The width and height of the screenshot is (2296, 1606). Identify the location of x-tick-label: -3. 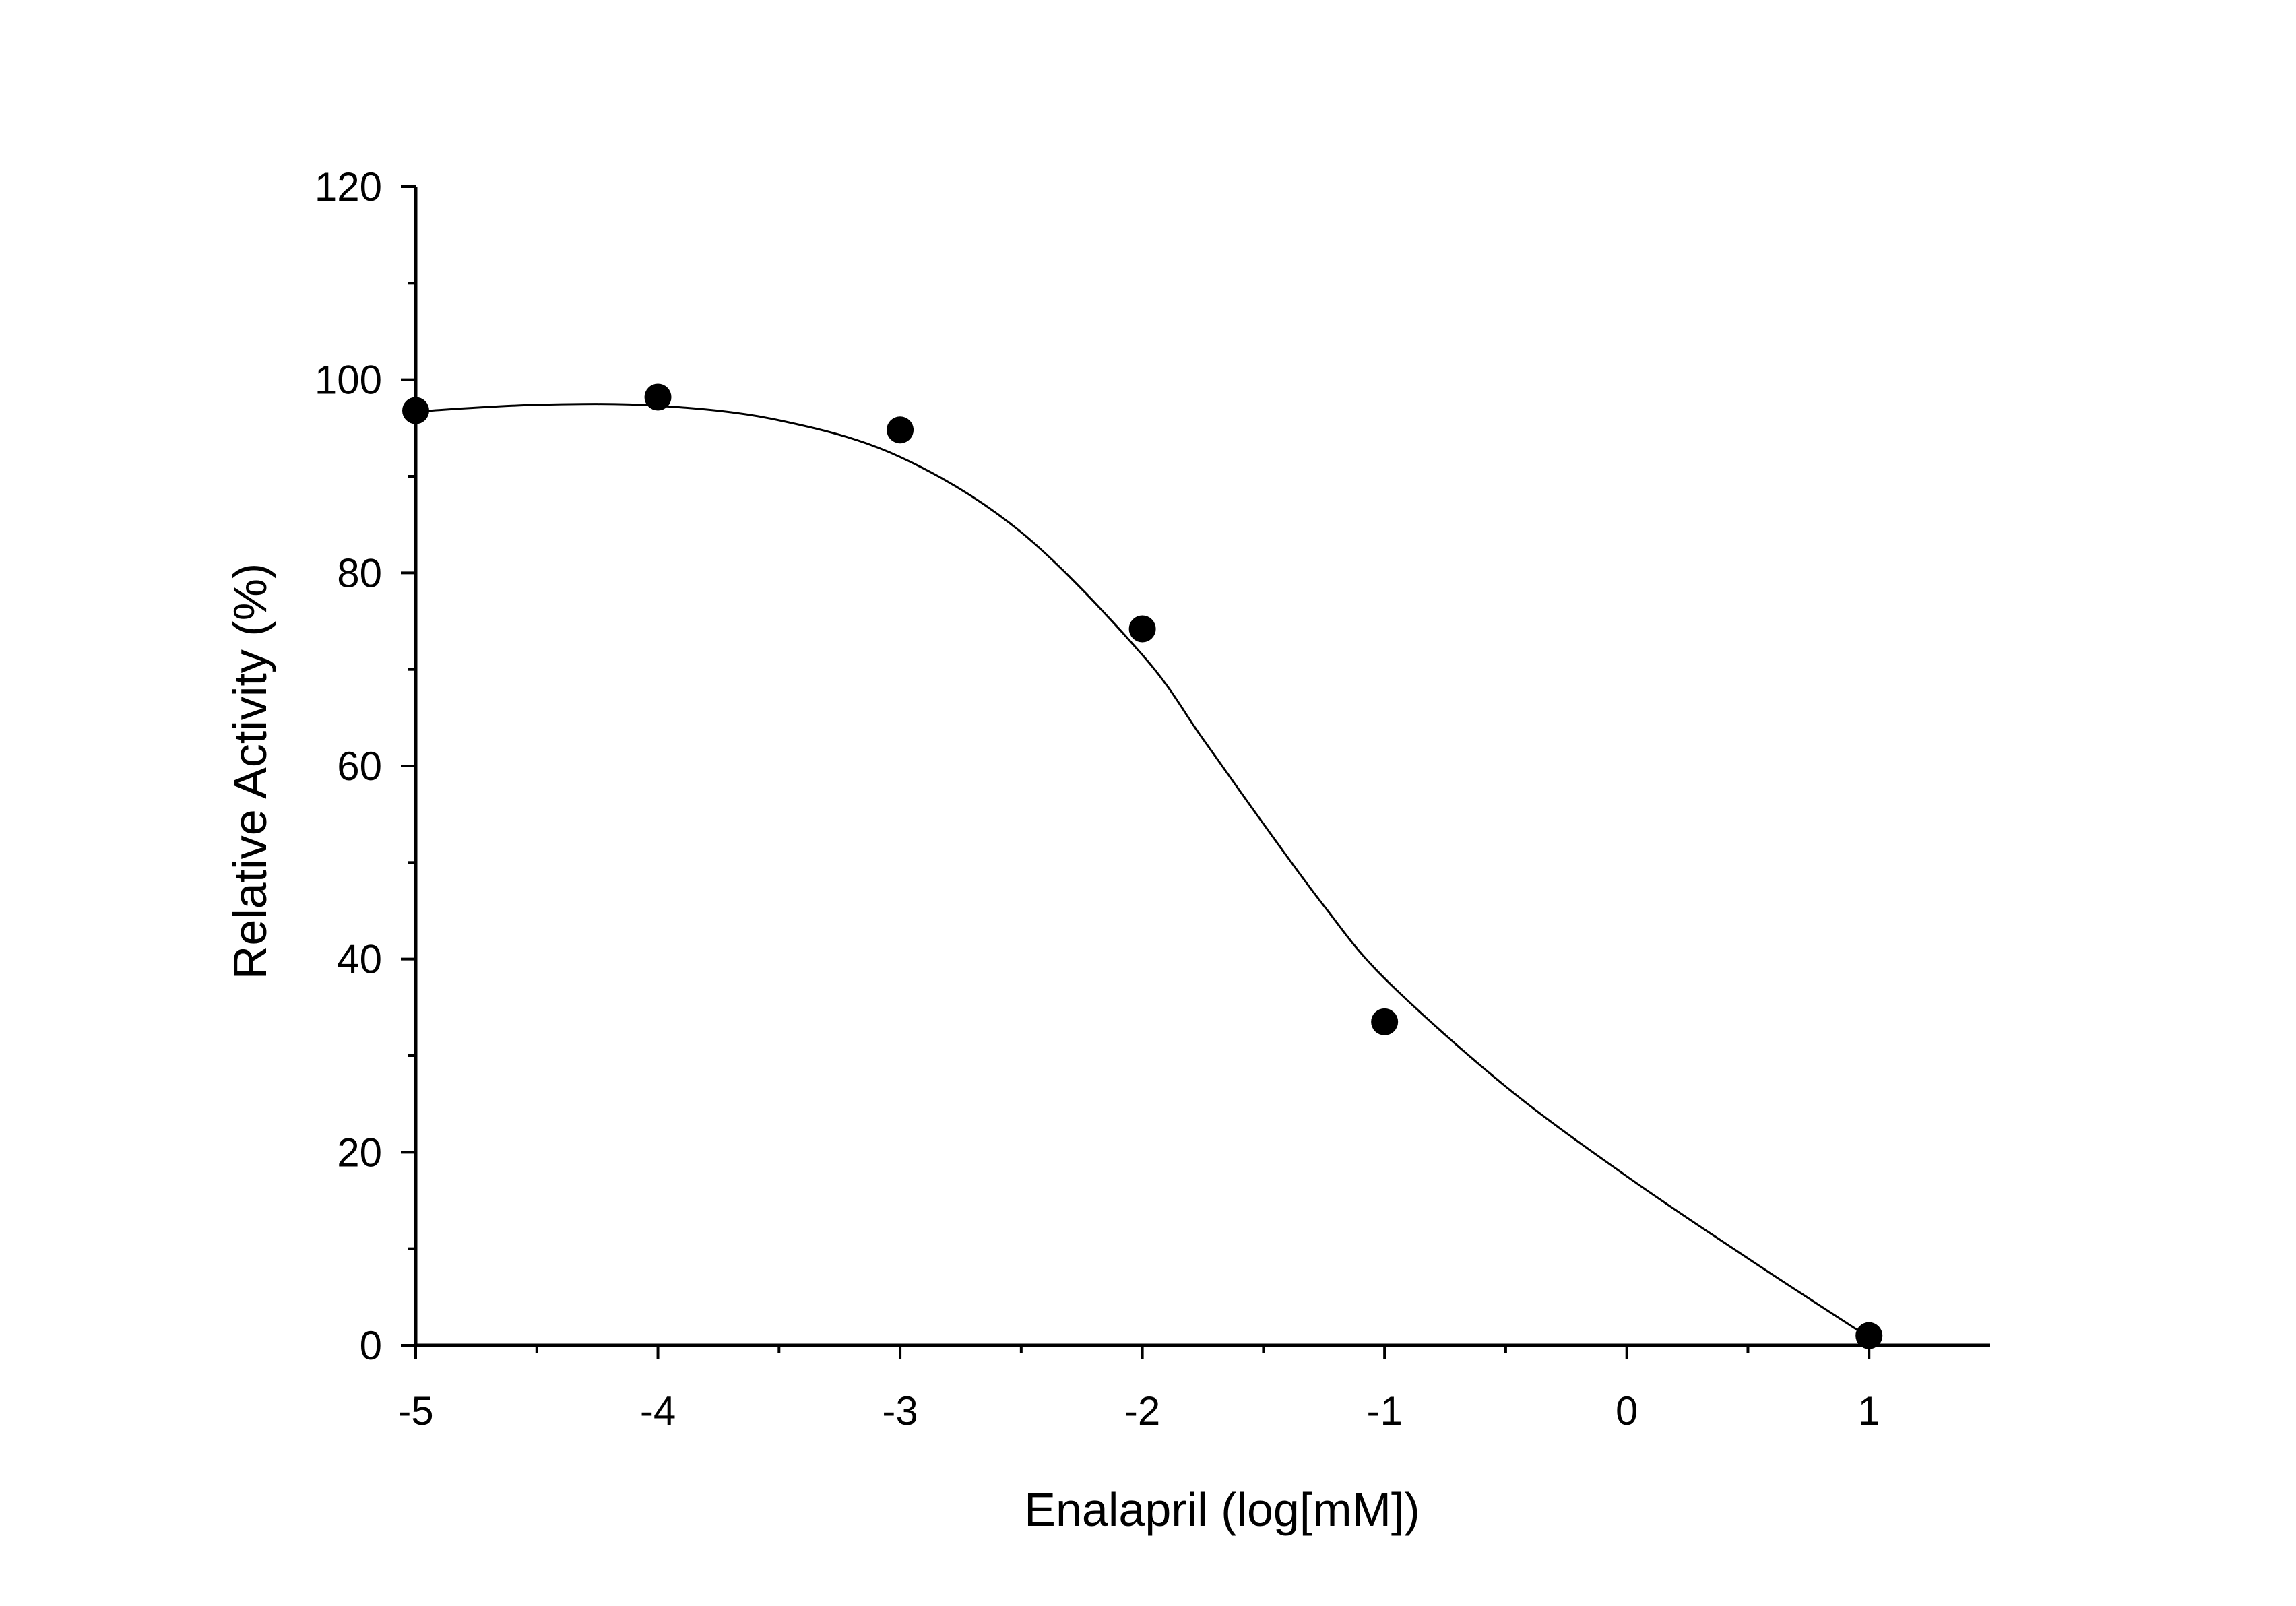
(900, 1411).